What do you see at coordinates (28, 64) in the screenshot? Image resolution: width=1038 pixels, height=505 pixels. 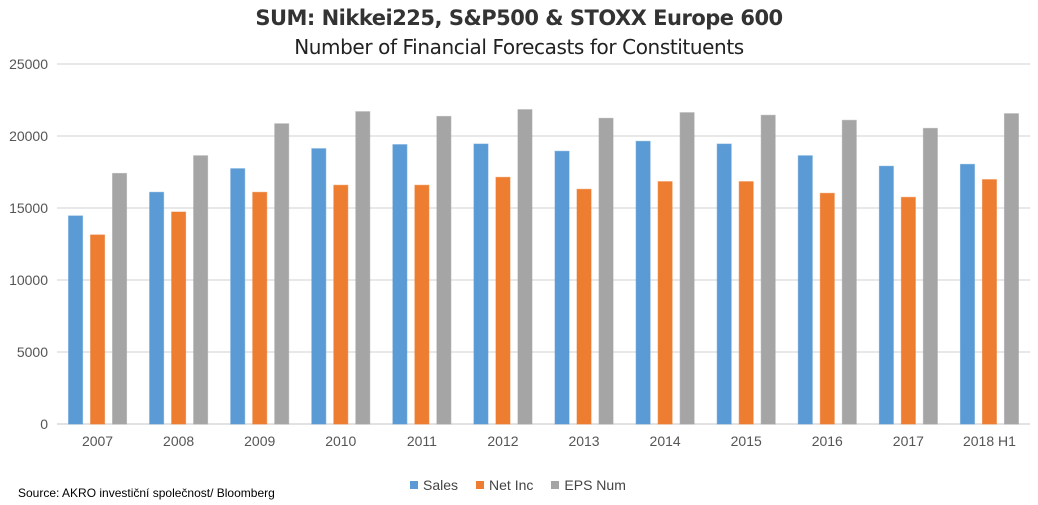 I see `y-tick-label: 25000` at bounding box center [28, 64].